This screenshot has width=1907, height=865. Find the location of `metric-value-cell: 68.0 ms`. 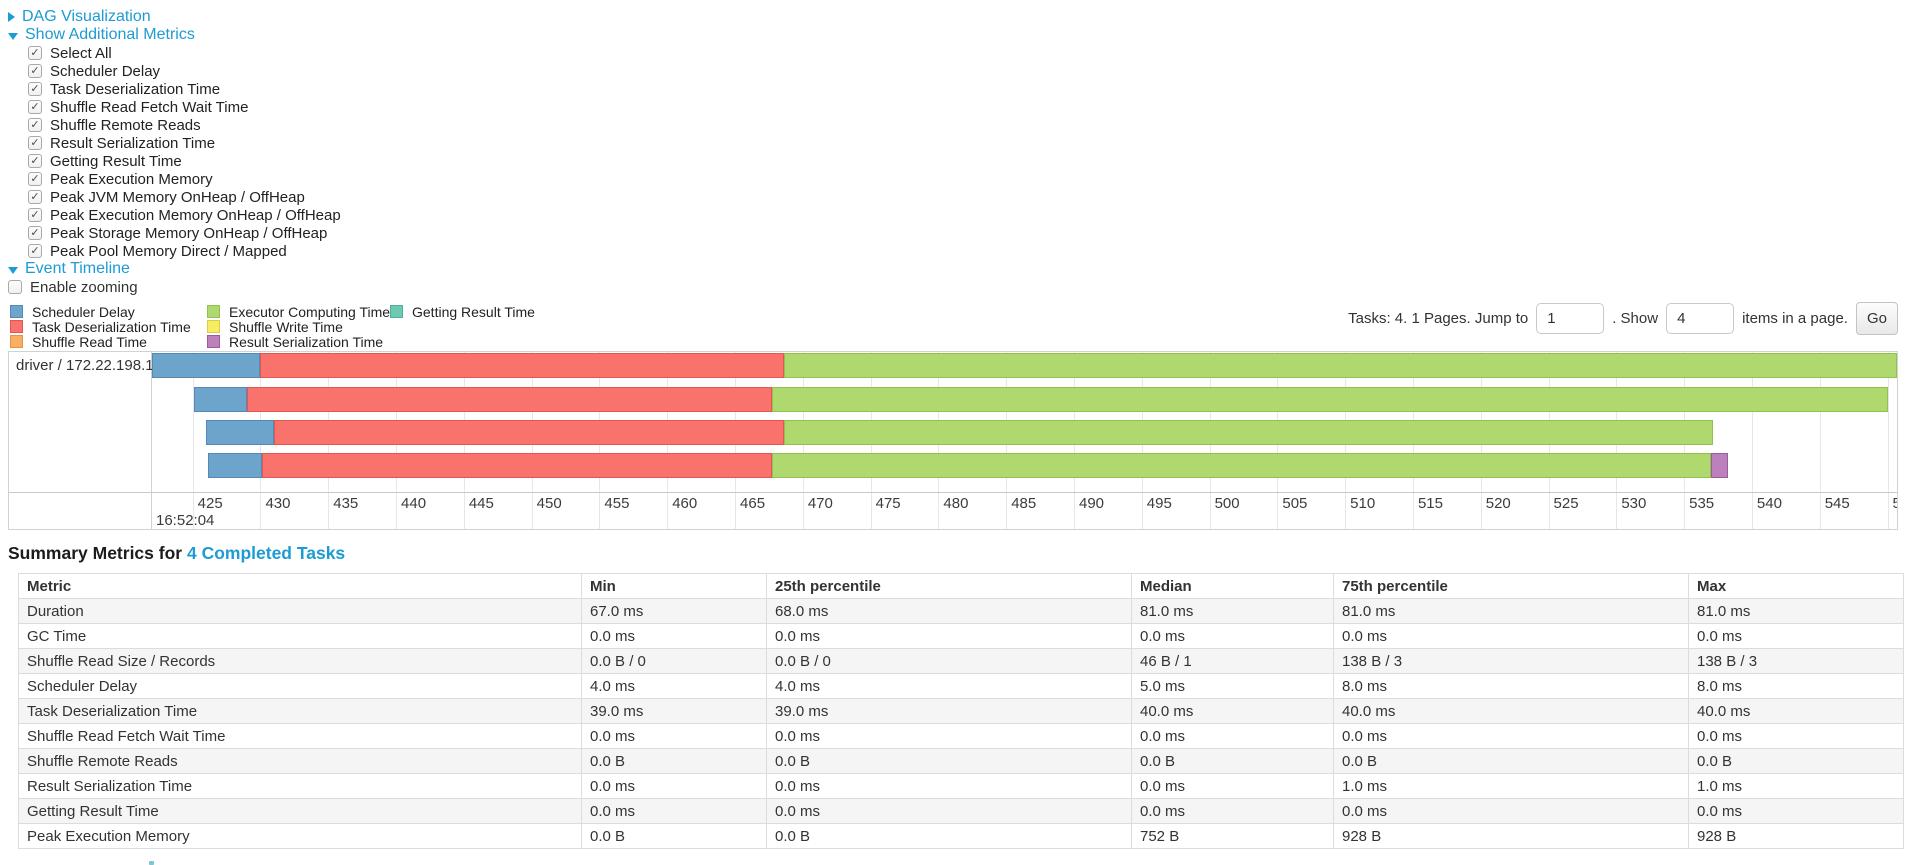

metric-value-cell: 68.0 ms is located at coordinates (949, 611).